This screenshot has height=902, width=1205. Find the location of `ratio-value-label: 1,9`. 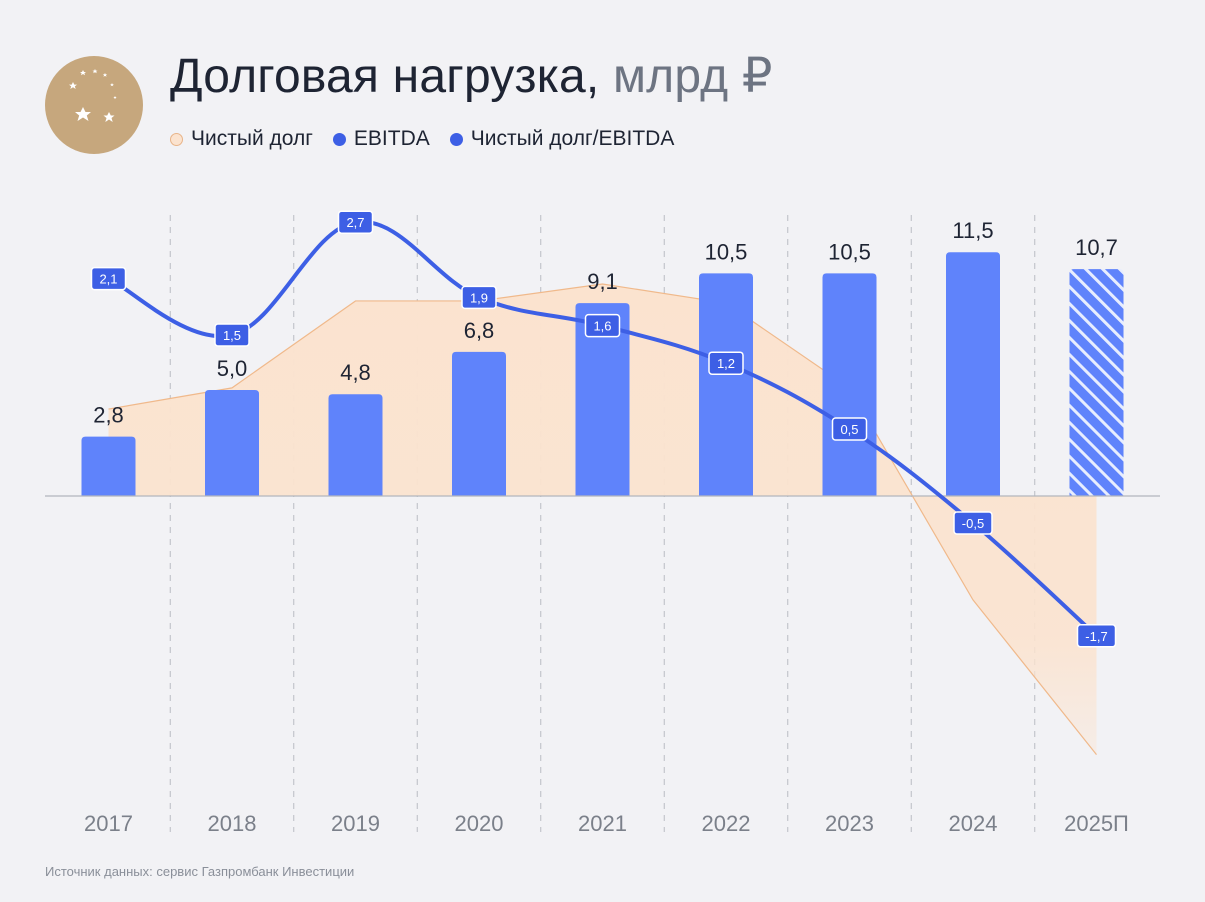

ratio-value-label: 1,9 is located at coordinates (479, 297).